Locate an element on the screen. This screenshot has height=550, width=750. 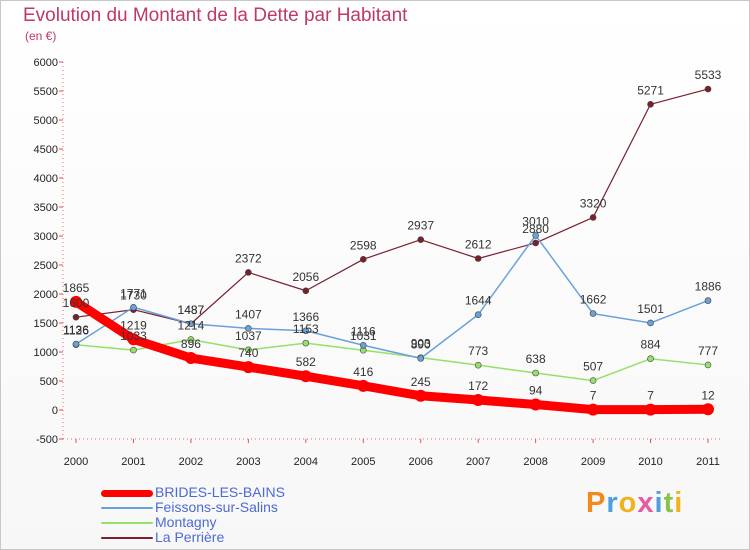
data-label: 896 is located at coordinates (191, 344).